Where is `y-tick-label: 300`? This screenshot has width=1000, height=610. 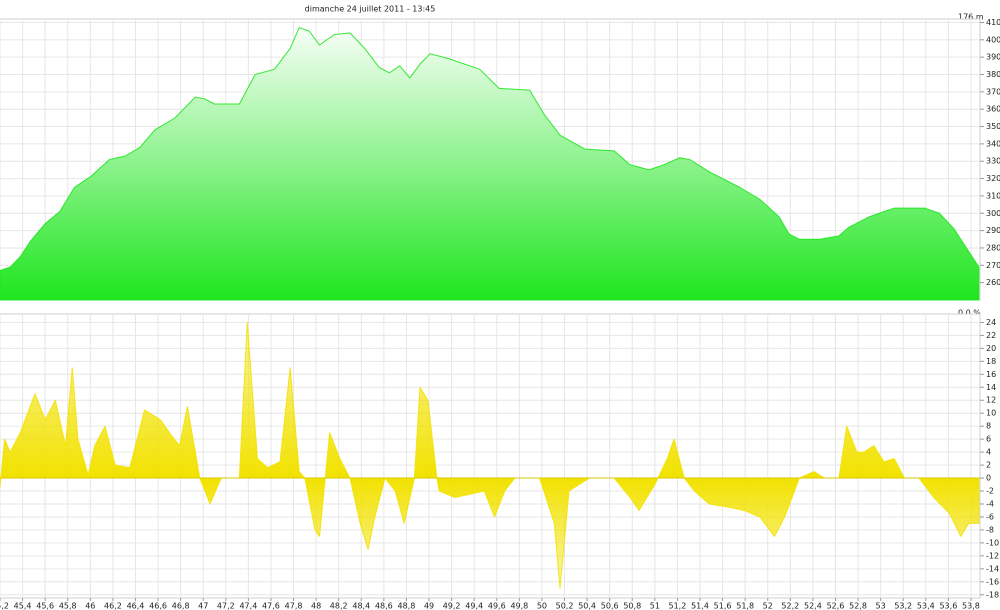
y-tick-label: 300 is located at coordinates (993, 213).